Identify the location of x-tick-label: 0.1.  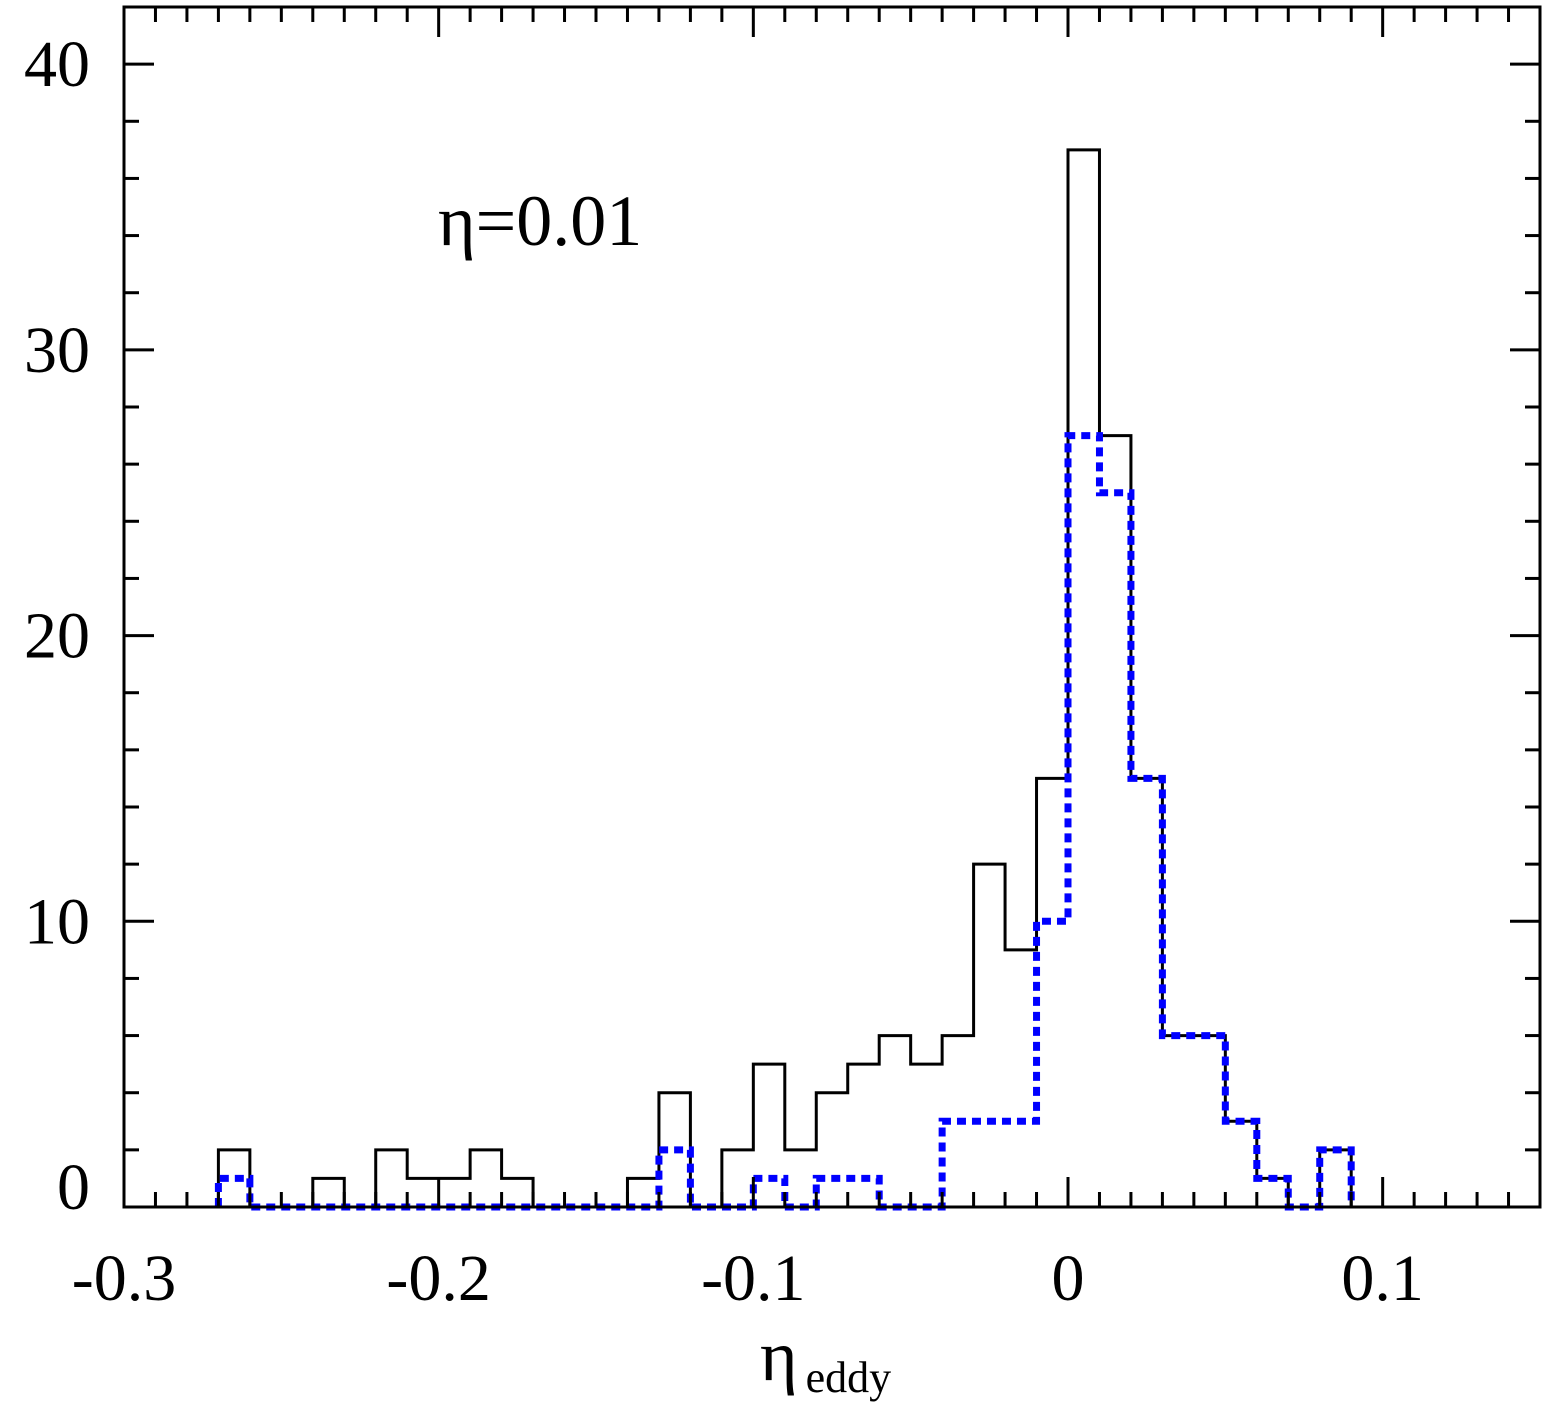
(1382, 1278).